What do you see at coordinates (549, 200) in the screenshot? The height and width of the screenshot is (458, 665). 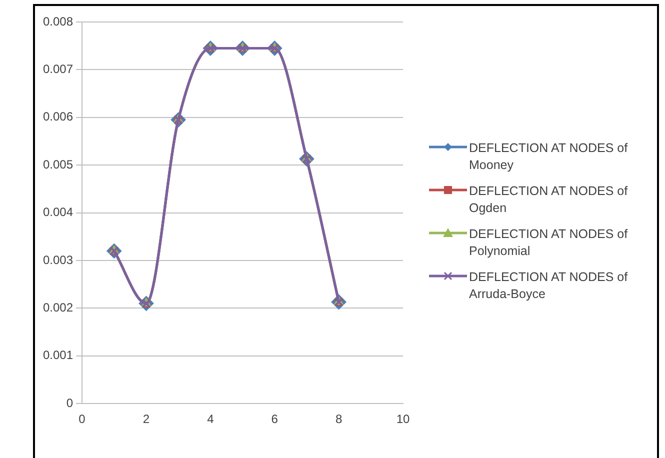 I see `legend-label: DEFLECTION AT NODES of Ogden` at bounding box center [549, 200].